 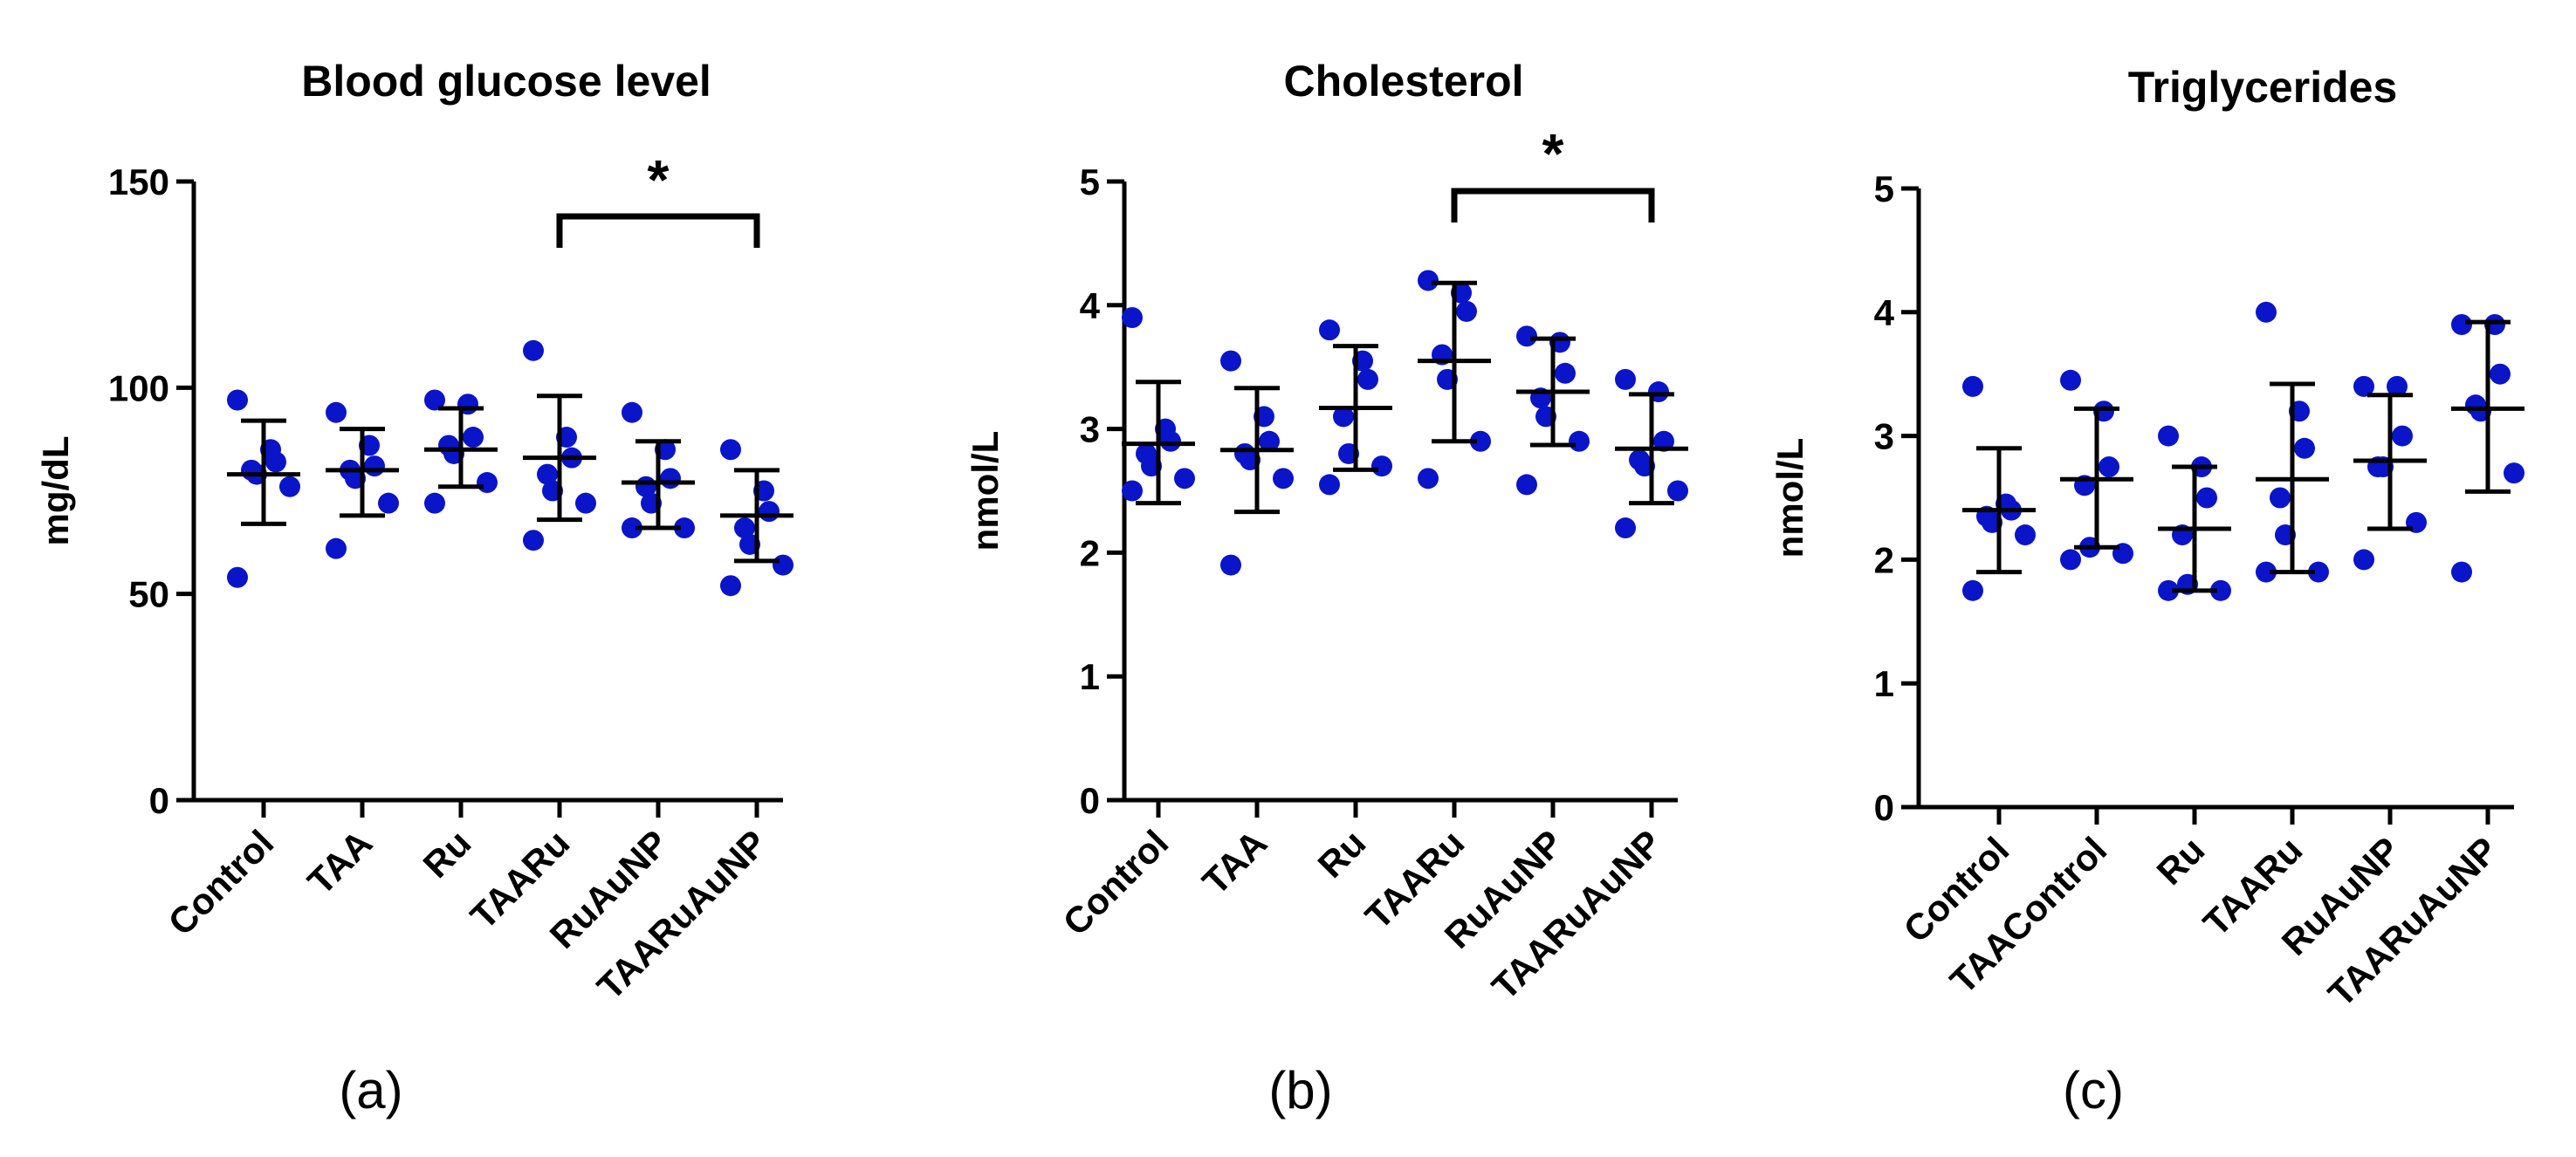 What do you see at coordinates (138, 181) in the screenshot?
I see `y-tick-label: 150` at bounding box center [138, 181].